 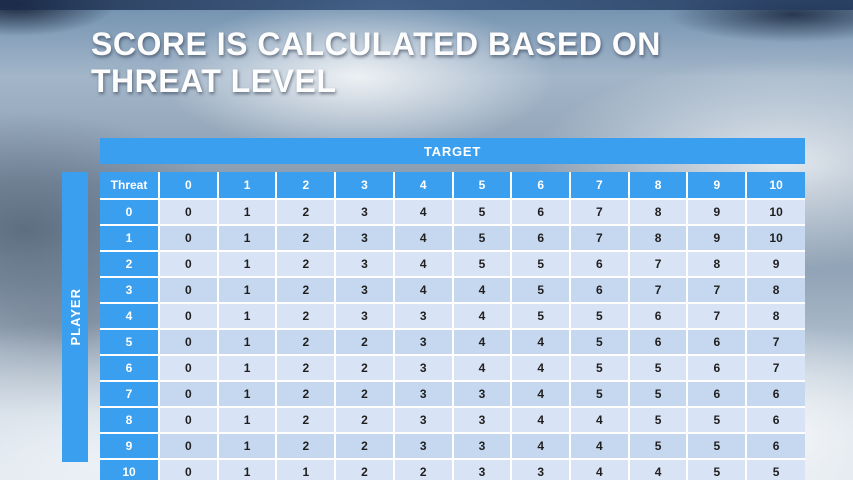 What do you see at coordinates (482, 185) in the screenshot?
I see `column-header: 5` at bounding box center [482, 185].